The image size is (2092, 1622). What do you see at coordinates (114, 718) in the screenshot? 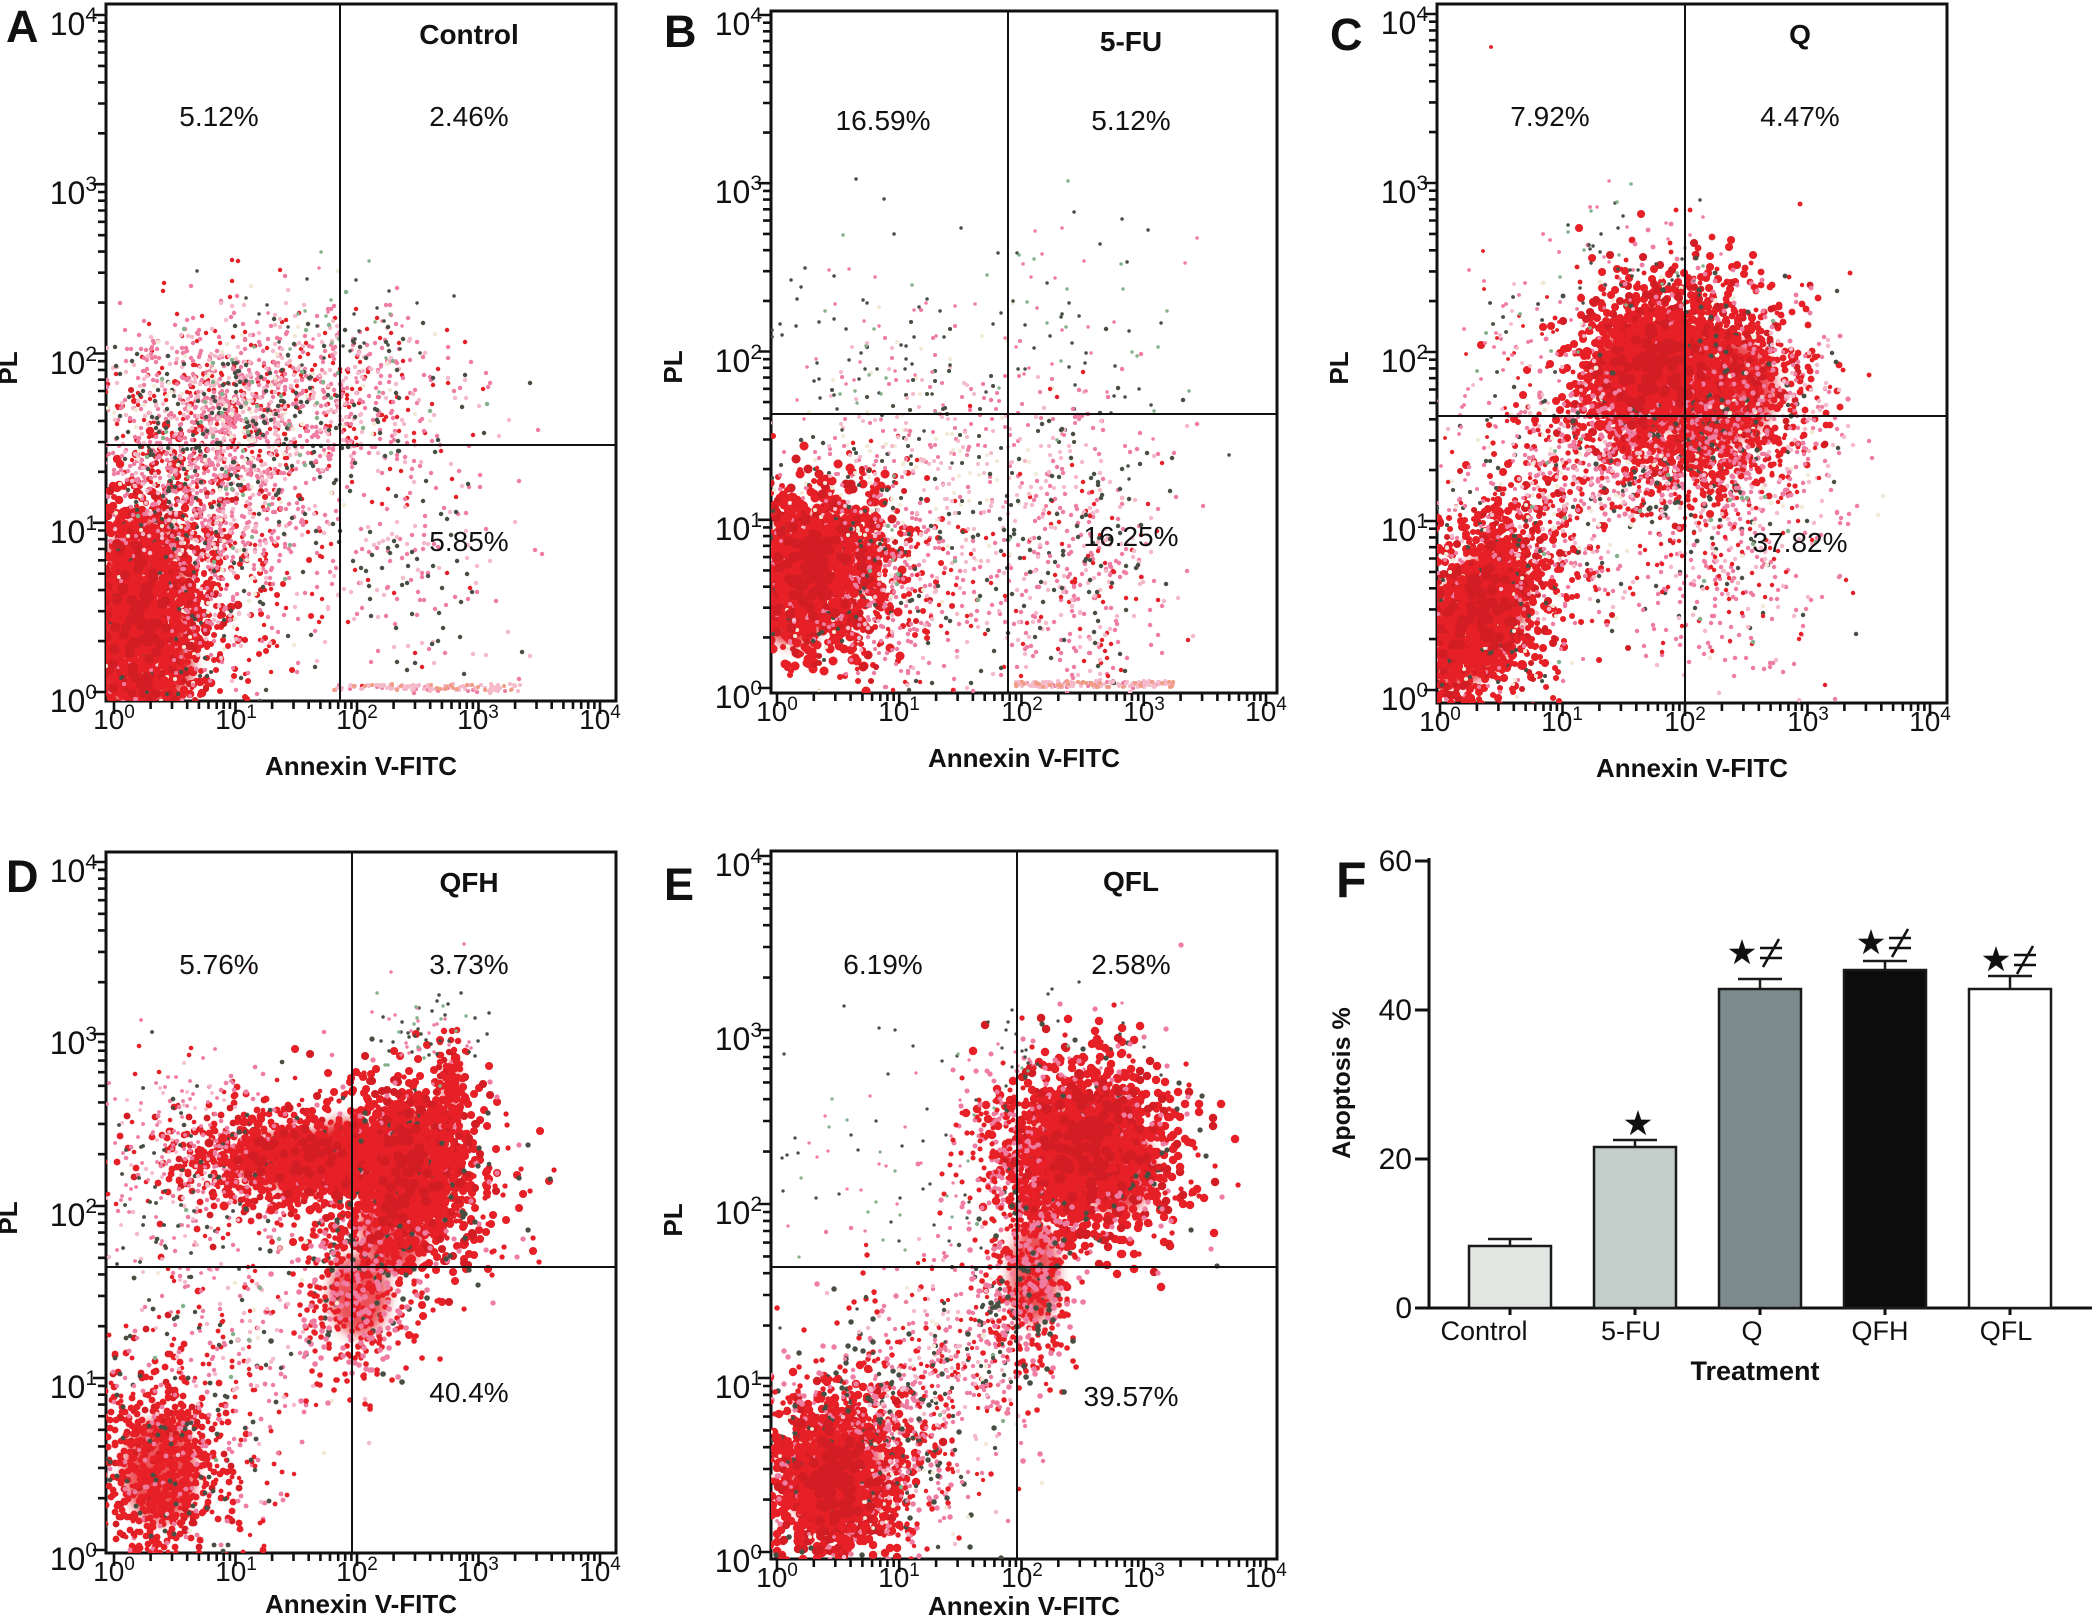
I see `svg-text: 10⁰` at bounding box center [114, 718].